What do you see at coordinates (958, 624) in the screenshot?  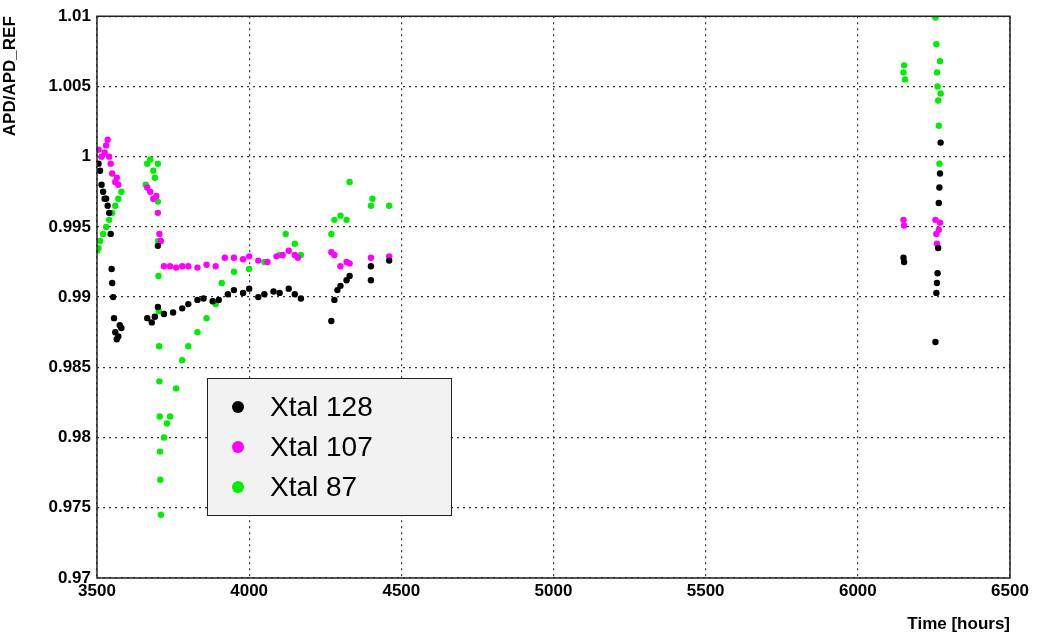 I see `x-axis-title: Time [hours]` at bounding box center [958, 624].